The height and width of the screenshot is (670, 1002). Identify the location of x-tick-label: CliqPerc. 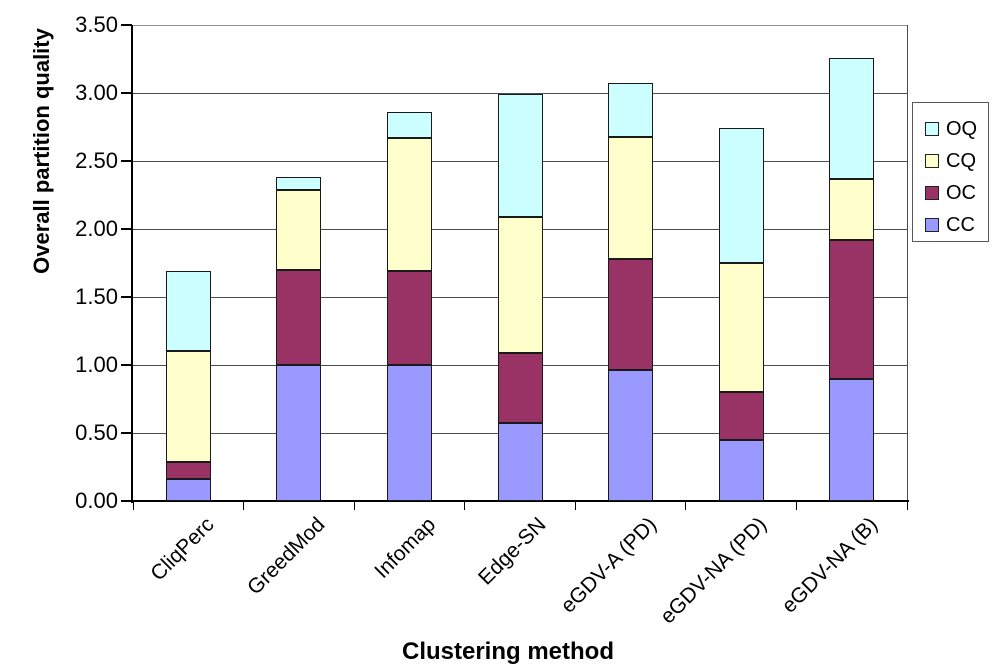
(182, 549).